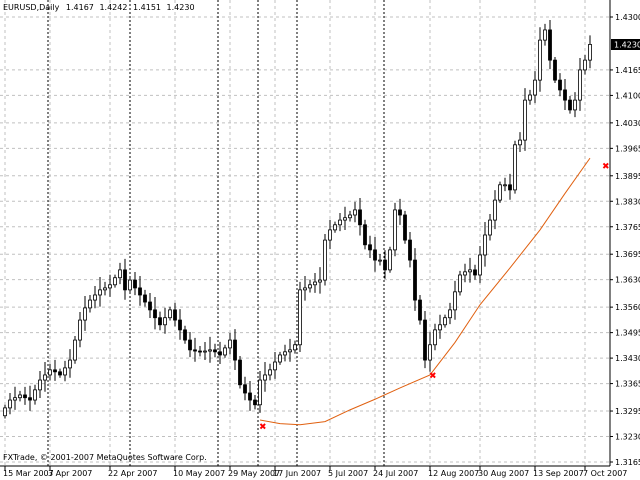  What do you see at coordinates (627, 411) in the screenshot?
I see `y-tick-label: 1.3295` at bounding box center [627, 411].